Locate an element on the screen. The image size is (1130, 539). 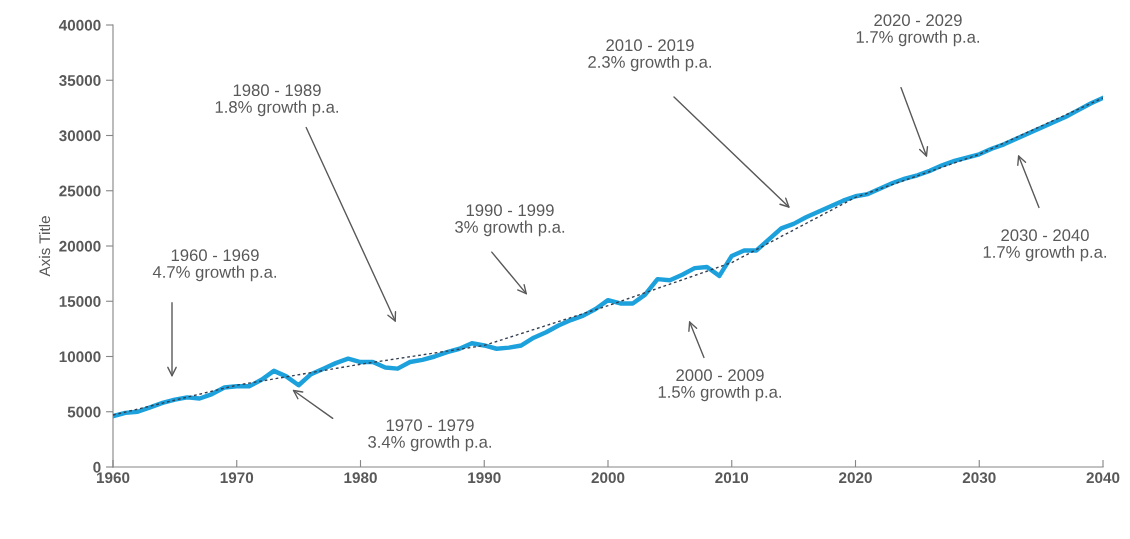
x-tick-label: 2030 is located at coordinates (979, 478).